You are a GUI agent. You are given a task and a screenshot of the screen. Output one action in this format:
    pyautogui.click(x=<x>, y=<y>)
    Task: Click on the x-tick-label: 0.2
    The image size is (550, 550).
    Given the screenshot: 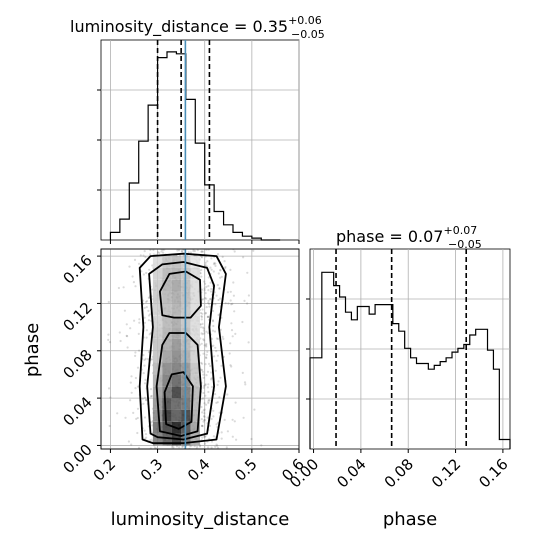 What is the action you would take?
    pyautogui.click(x=105, y=470)
    